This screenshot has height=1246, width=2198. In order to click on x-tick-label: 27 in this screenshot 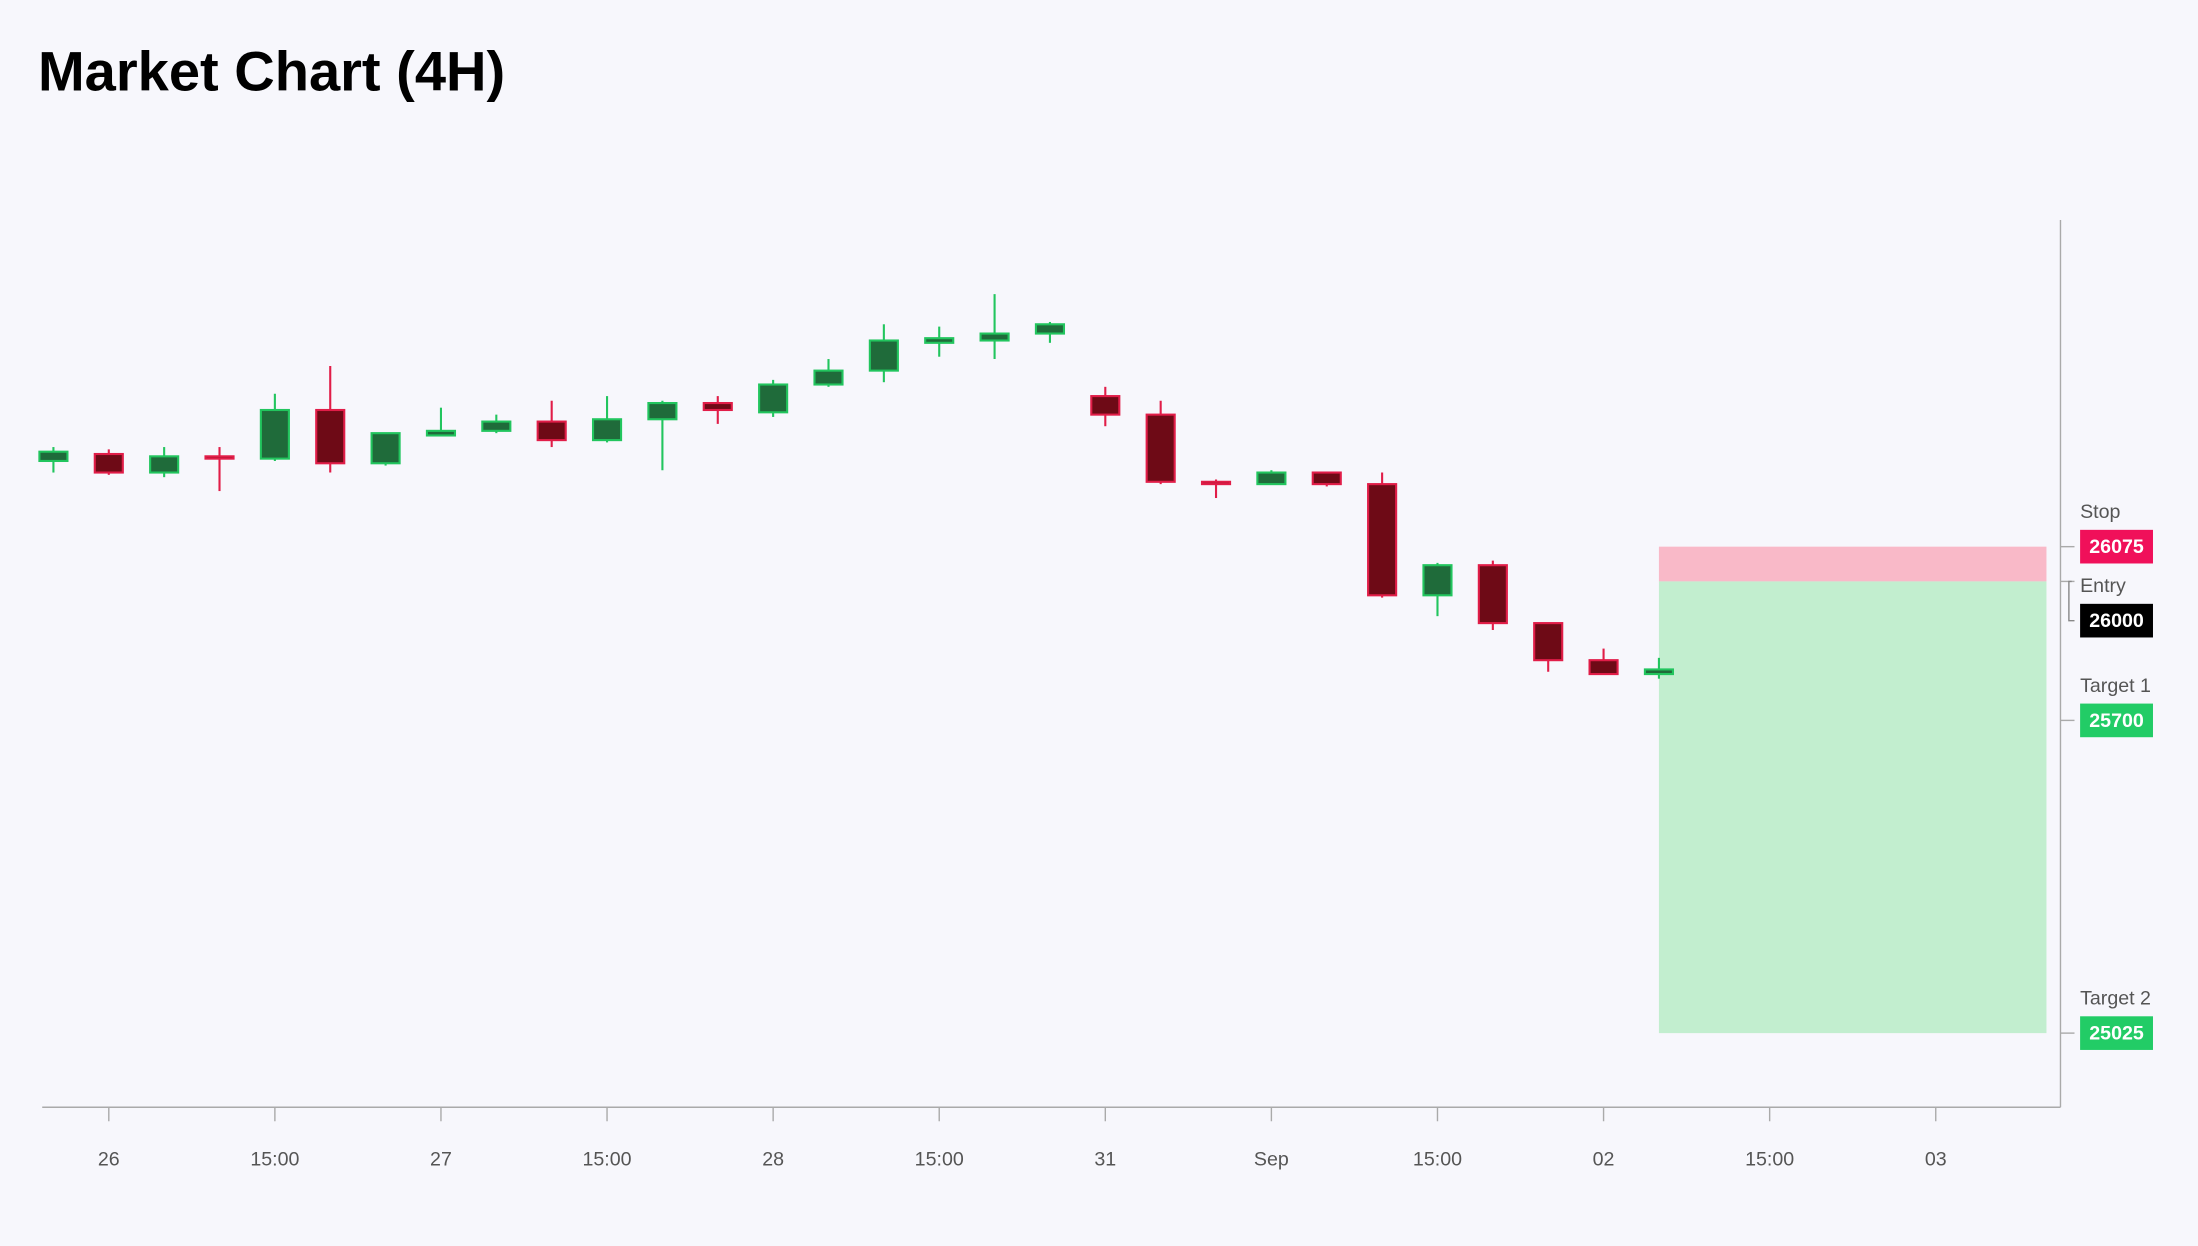, I will do `click(441, 1160)`.